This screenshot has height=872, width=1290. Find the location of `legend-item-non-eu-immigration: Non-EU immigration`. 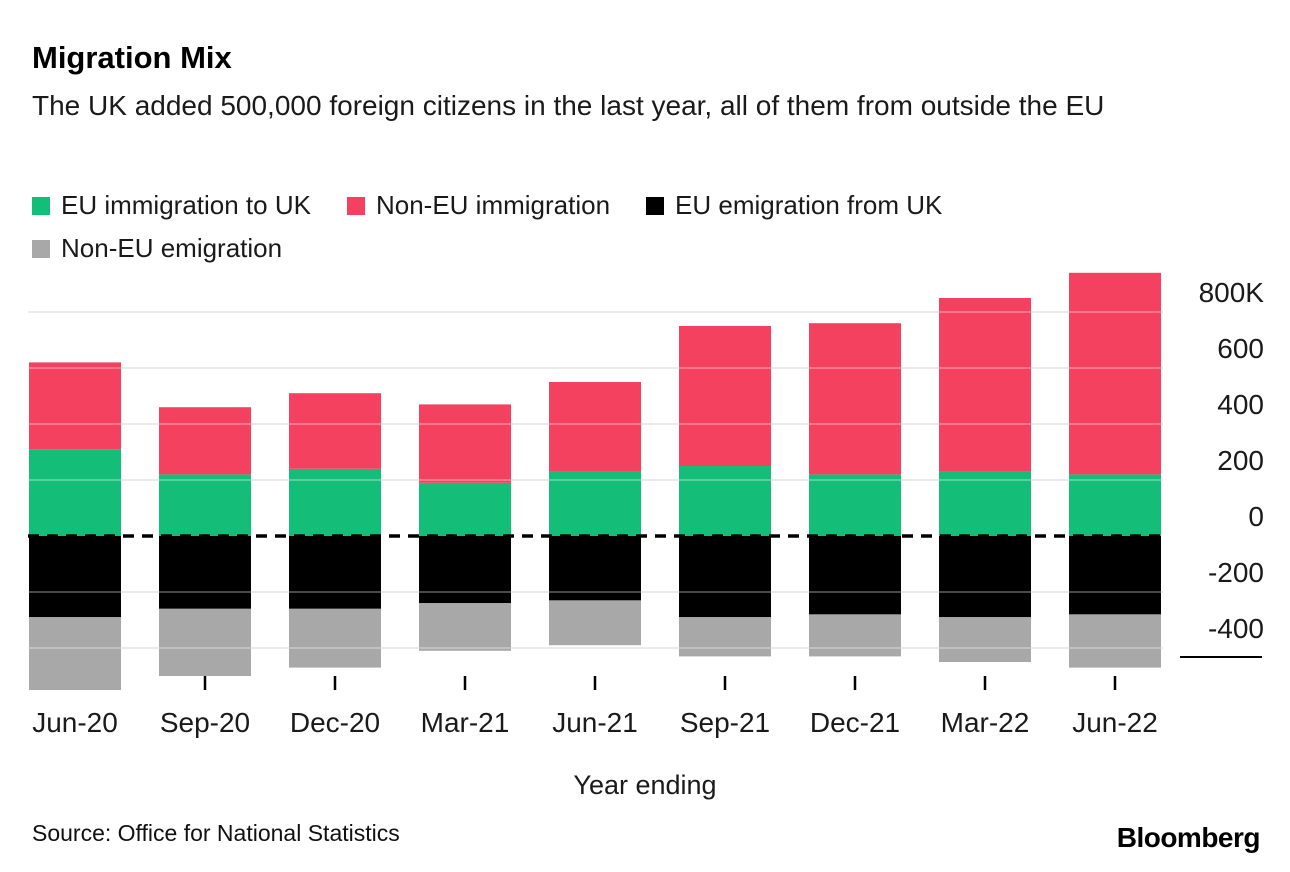

legend-item-non-eu-immigration: Non-EU immigration is located at coordinates (478, 205).